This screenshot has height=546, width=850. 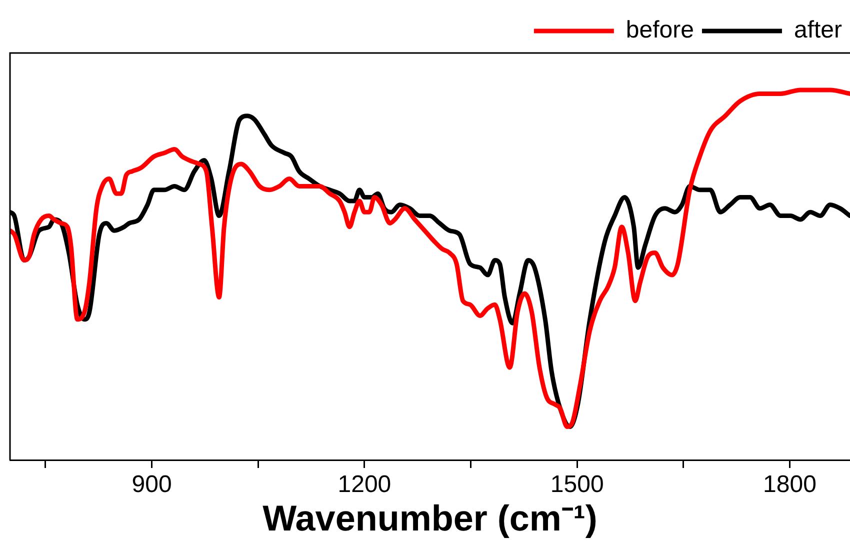 I want to click on x-tick-label: 1200, so click(x=365, y=484).